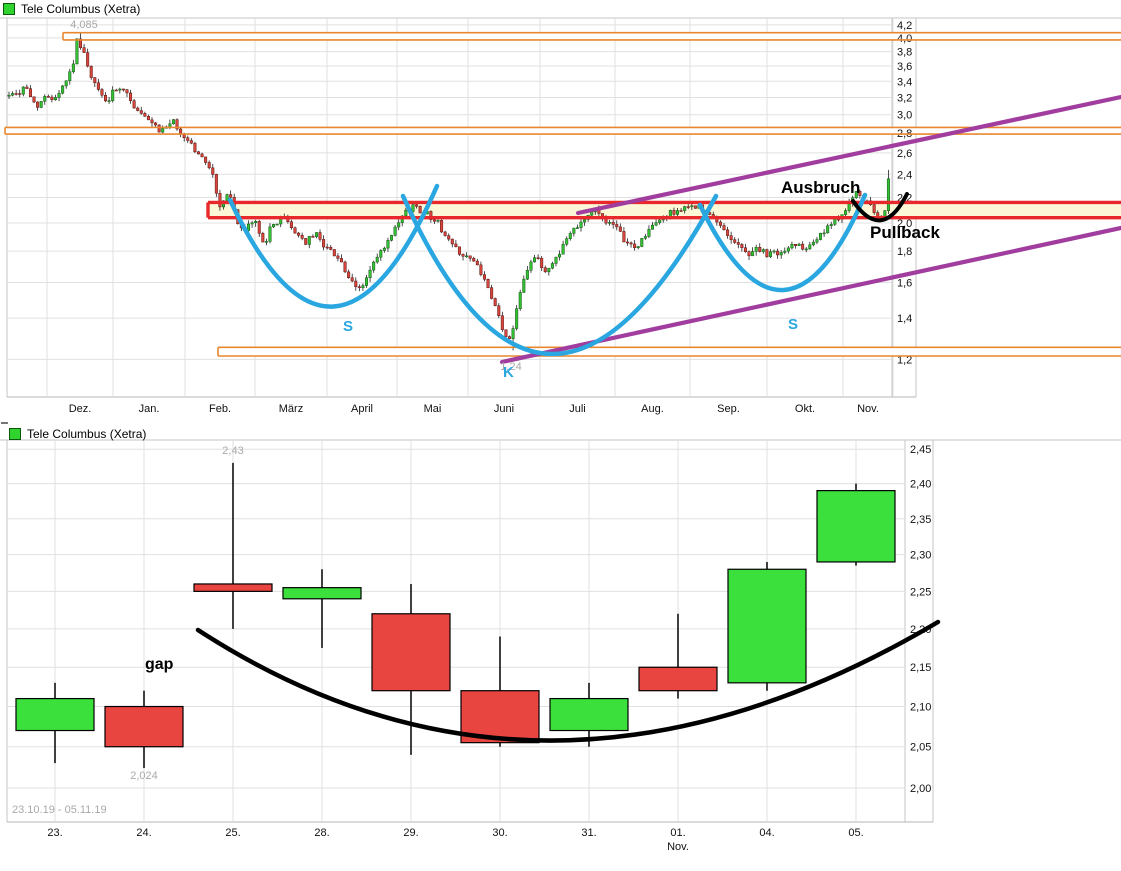 Image resolution: width=1121 pixels, height=871 pixels. Describe the element at coordinates (144, 776) in the screenshot. I see `lower-low-price-label: 2,024` at that location.